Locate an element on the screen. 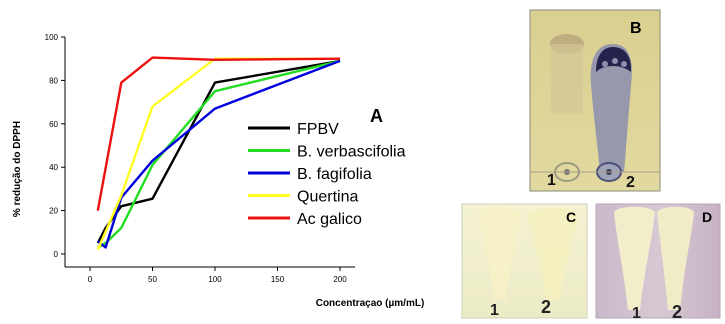 This screenshot has width=725, height=324. plate-d-lane-2-trail is located at coordinates (675, 258).